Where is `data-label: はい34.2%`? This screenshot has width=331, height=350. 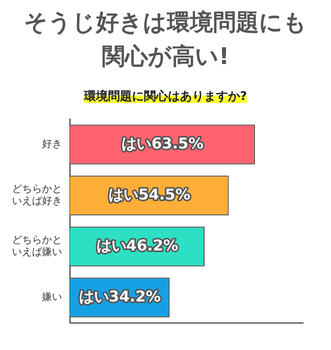 data-label: はい34.2% is located at coordinates (119, 296).